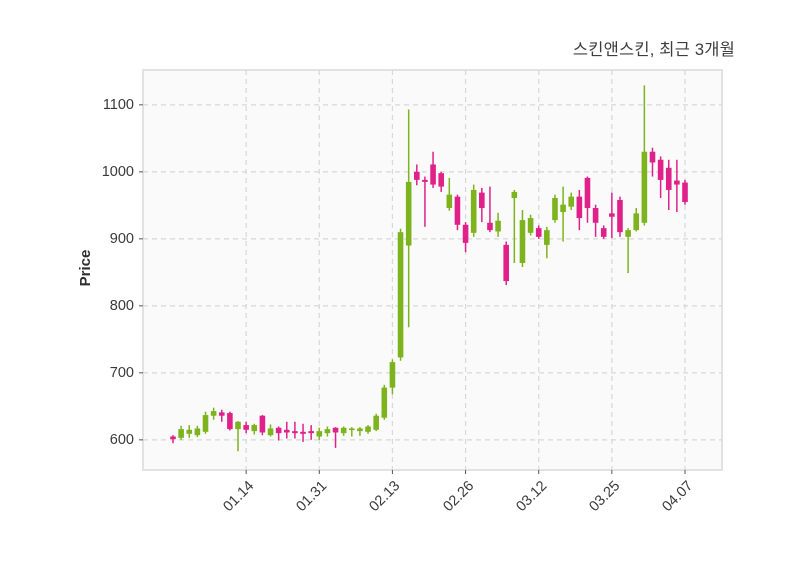 The image size is (800, 575). I want to click on y-tick-label: 1000, so click(117, 171).